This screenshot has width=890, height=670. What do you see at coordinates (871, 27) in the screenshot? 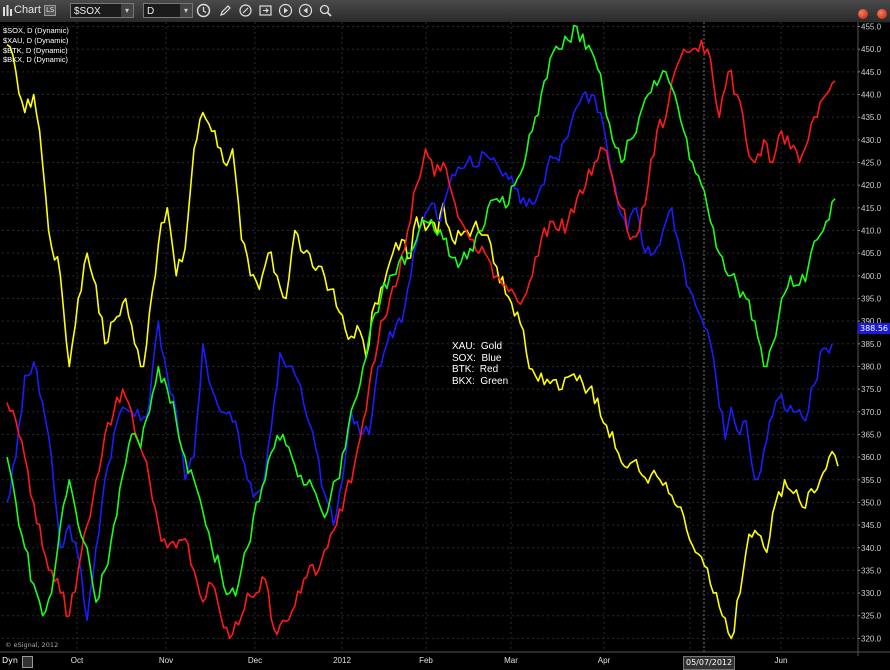
I see `y-tick-label: 455.0` at bounding box center [871, 27].